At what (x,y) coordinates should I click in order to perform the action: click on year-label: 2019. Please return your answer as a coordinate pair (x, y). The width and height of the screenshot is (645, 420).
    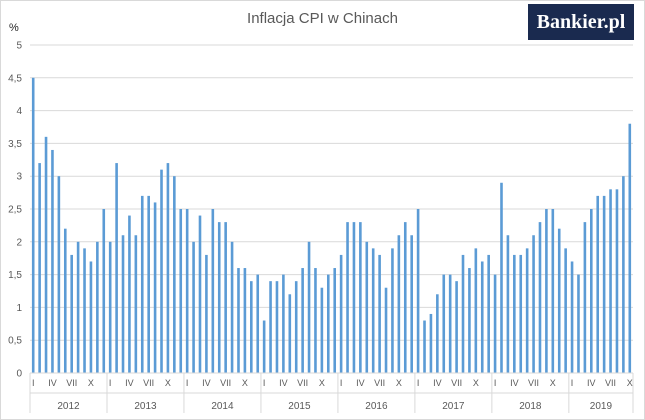
    Looking at the image, I should click on (601, 406).